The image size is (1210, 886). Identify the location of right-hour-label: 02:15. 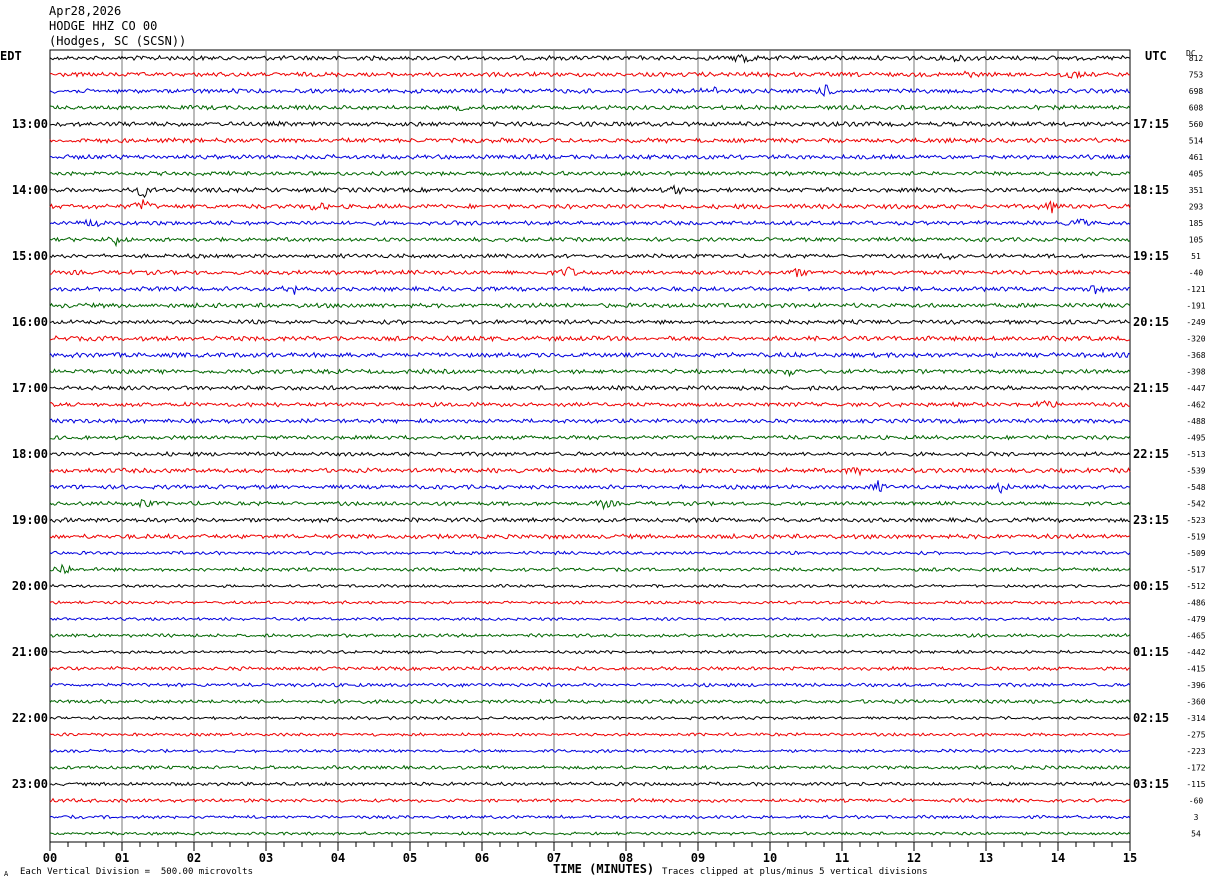
(1151, 718).